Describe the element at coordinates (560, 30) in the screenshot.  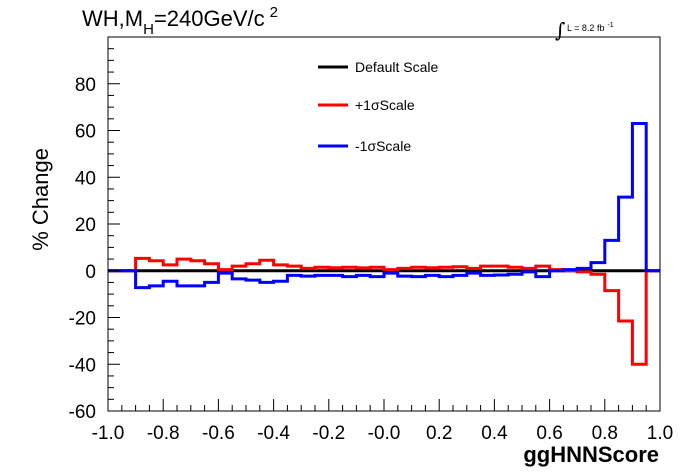
I see `lumi-integral: ∫` at that location.